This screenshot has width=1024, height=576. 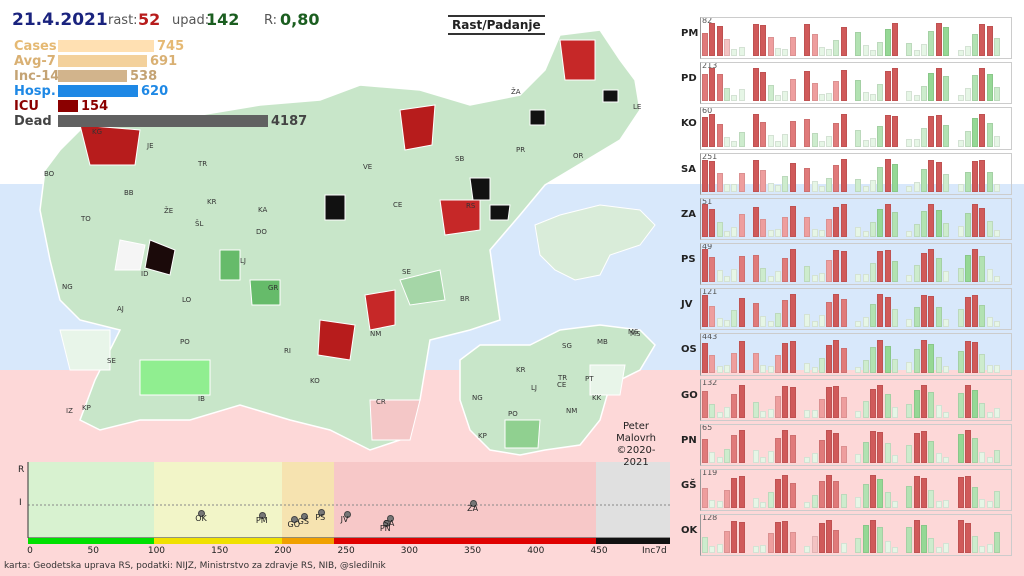 I want to click on map-label: BR, so click(x=465, y=299).